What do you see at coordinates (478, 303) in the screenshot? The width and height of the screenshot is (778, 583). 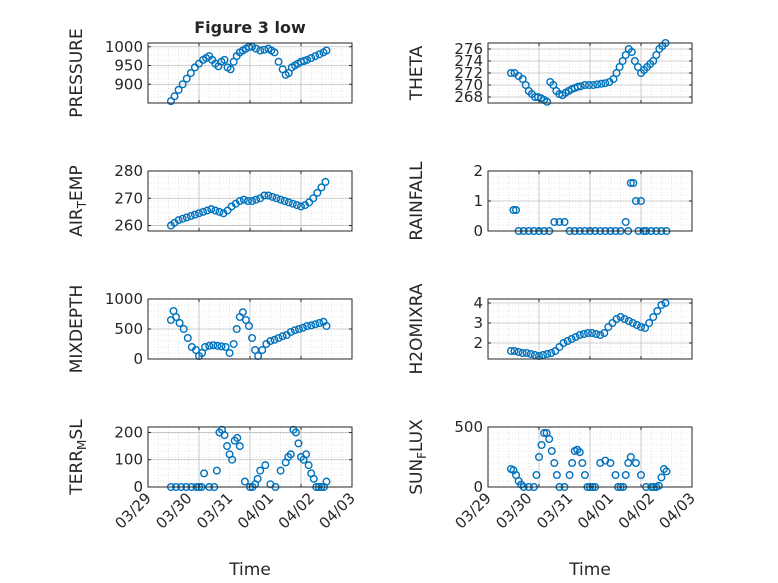 I see `y-tick-label: 4` at bounding box center [478, 303].